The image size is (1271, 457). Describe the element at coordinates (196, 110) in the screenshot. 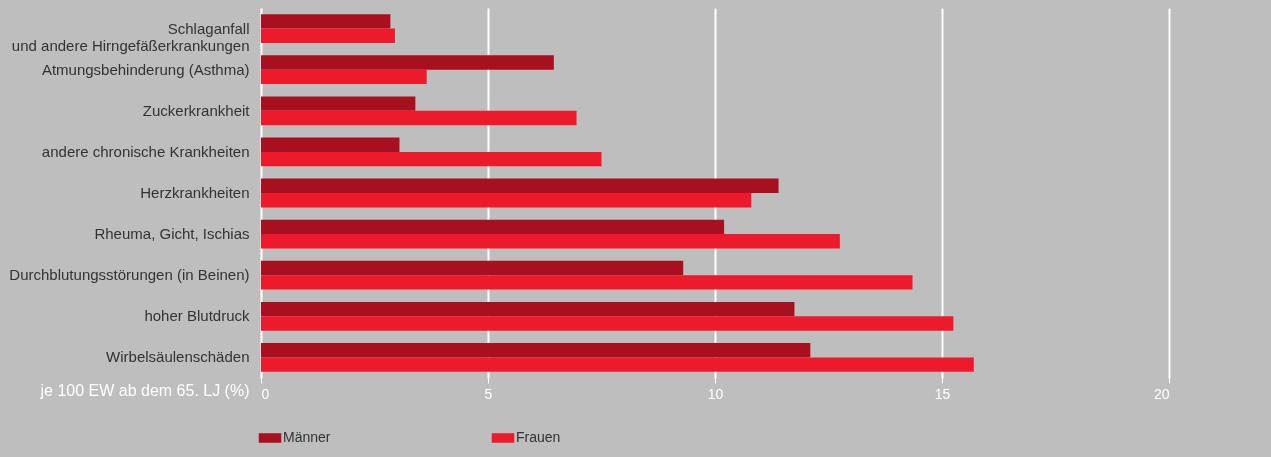

I see `y-tick-label: Zuckerkrankheit` at that location.